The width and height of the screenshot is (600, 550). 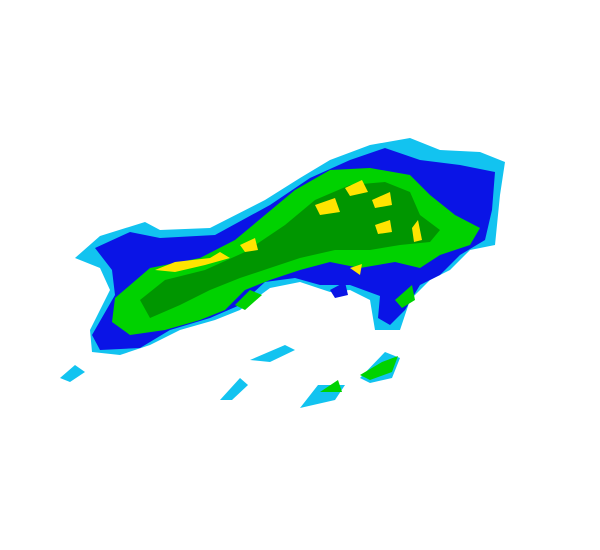 I want to click on layer-dark-green, so click(x=290, y=250).